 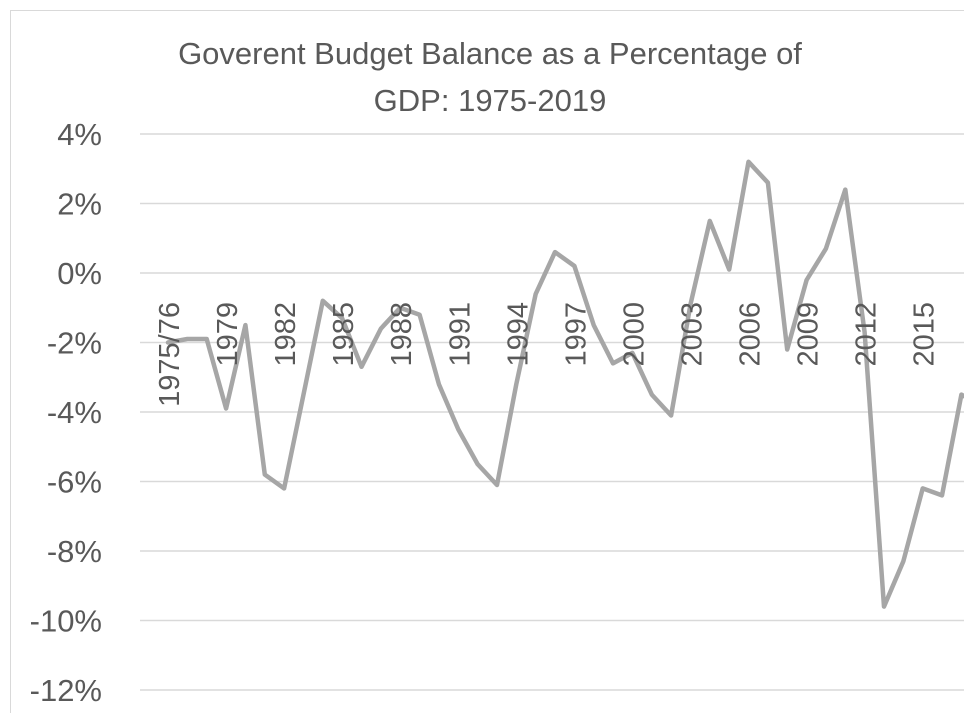 I want to click on y-tick-label: -8%, so click(x=74, y=551).